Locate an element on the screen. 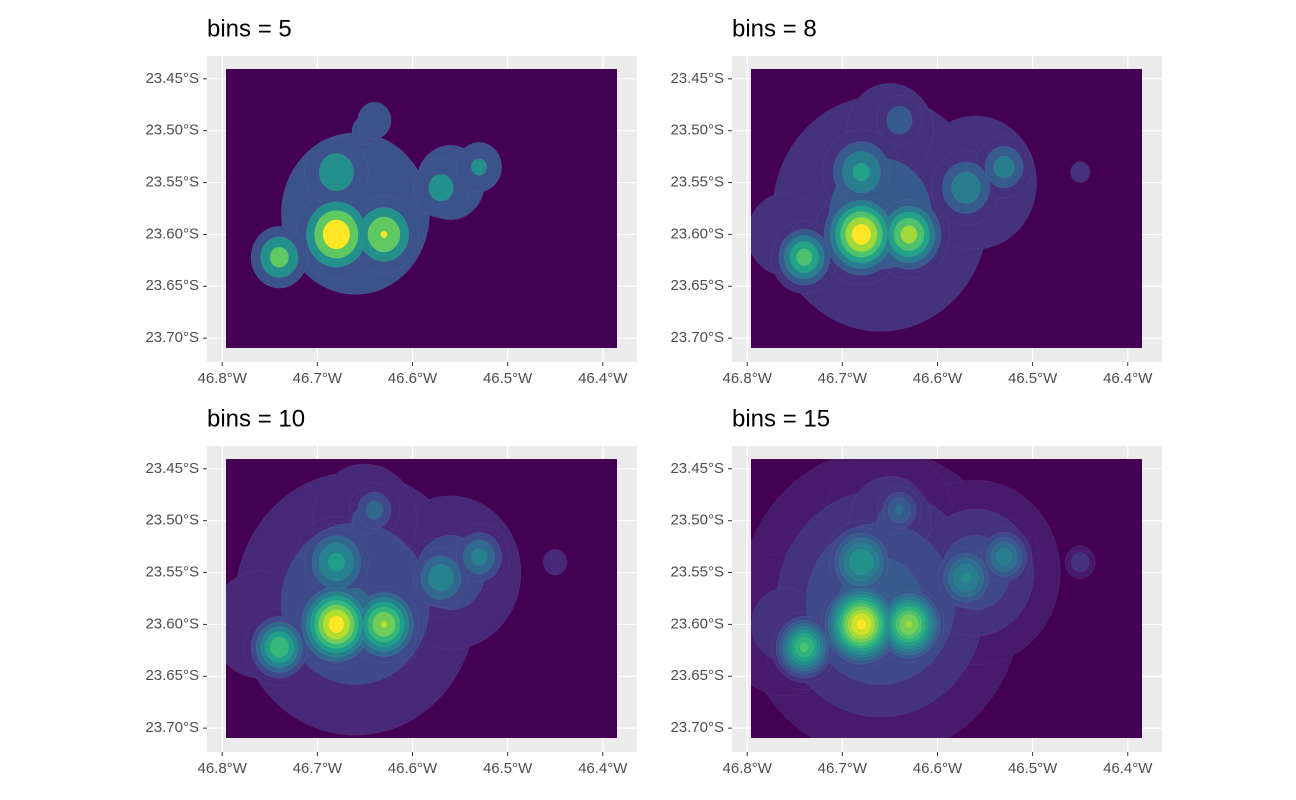  panel-title: bins = 5 is located at coordinates (249, 28).